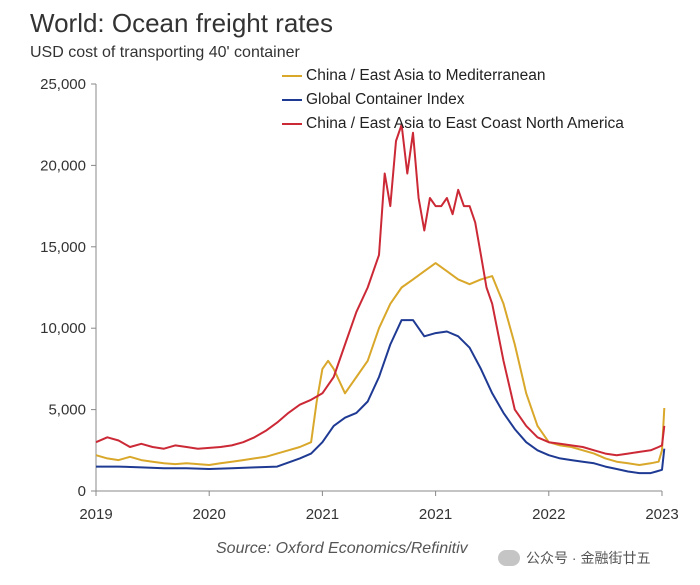 The width and height of the screenshot is (700, 585). I want to click on y-tick-label: 15,000, so click(63, 247).